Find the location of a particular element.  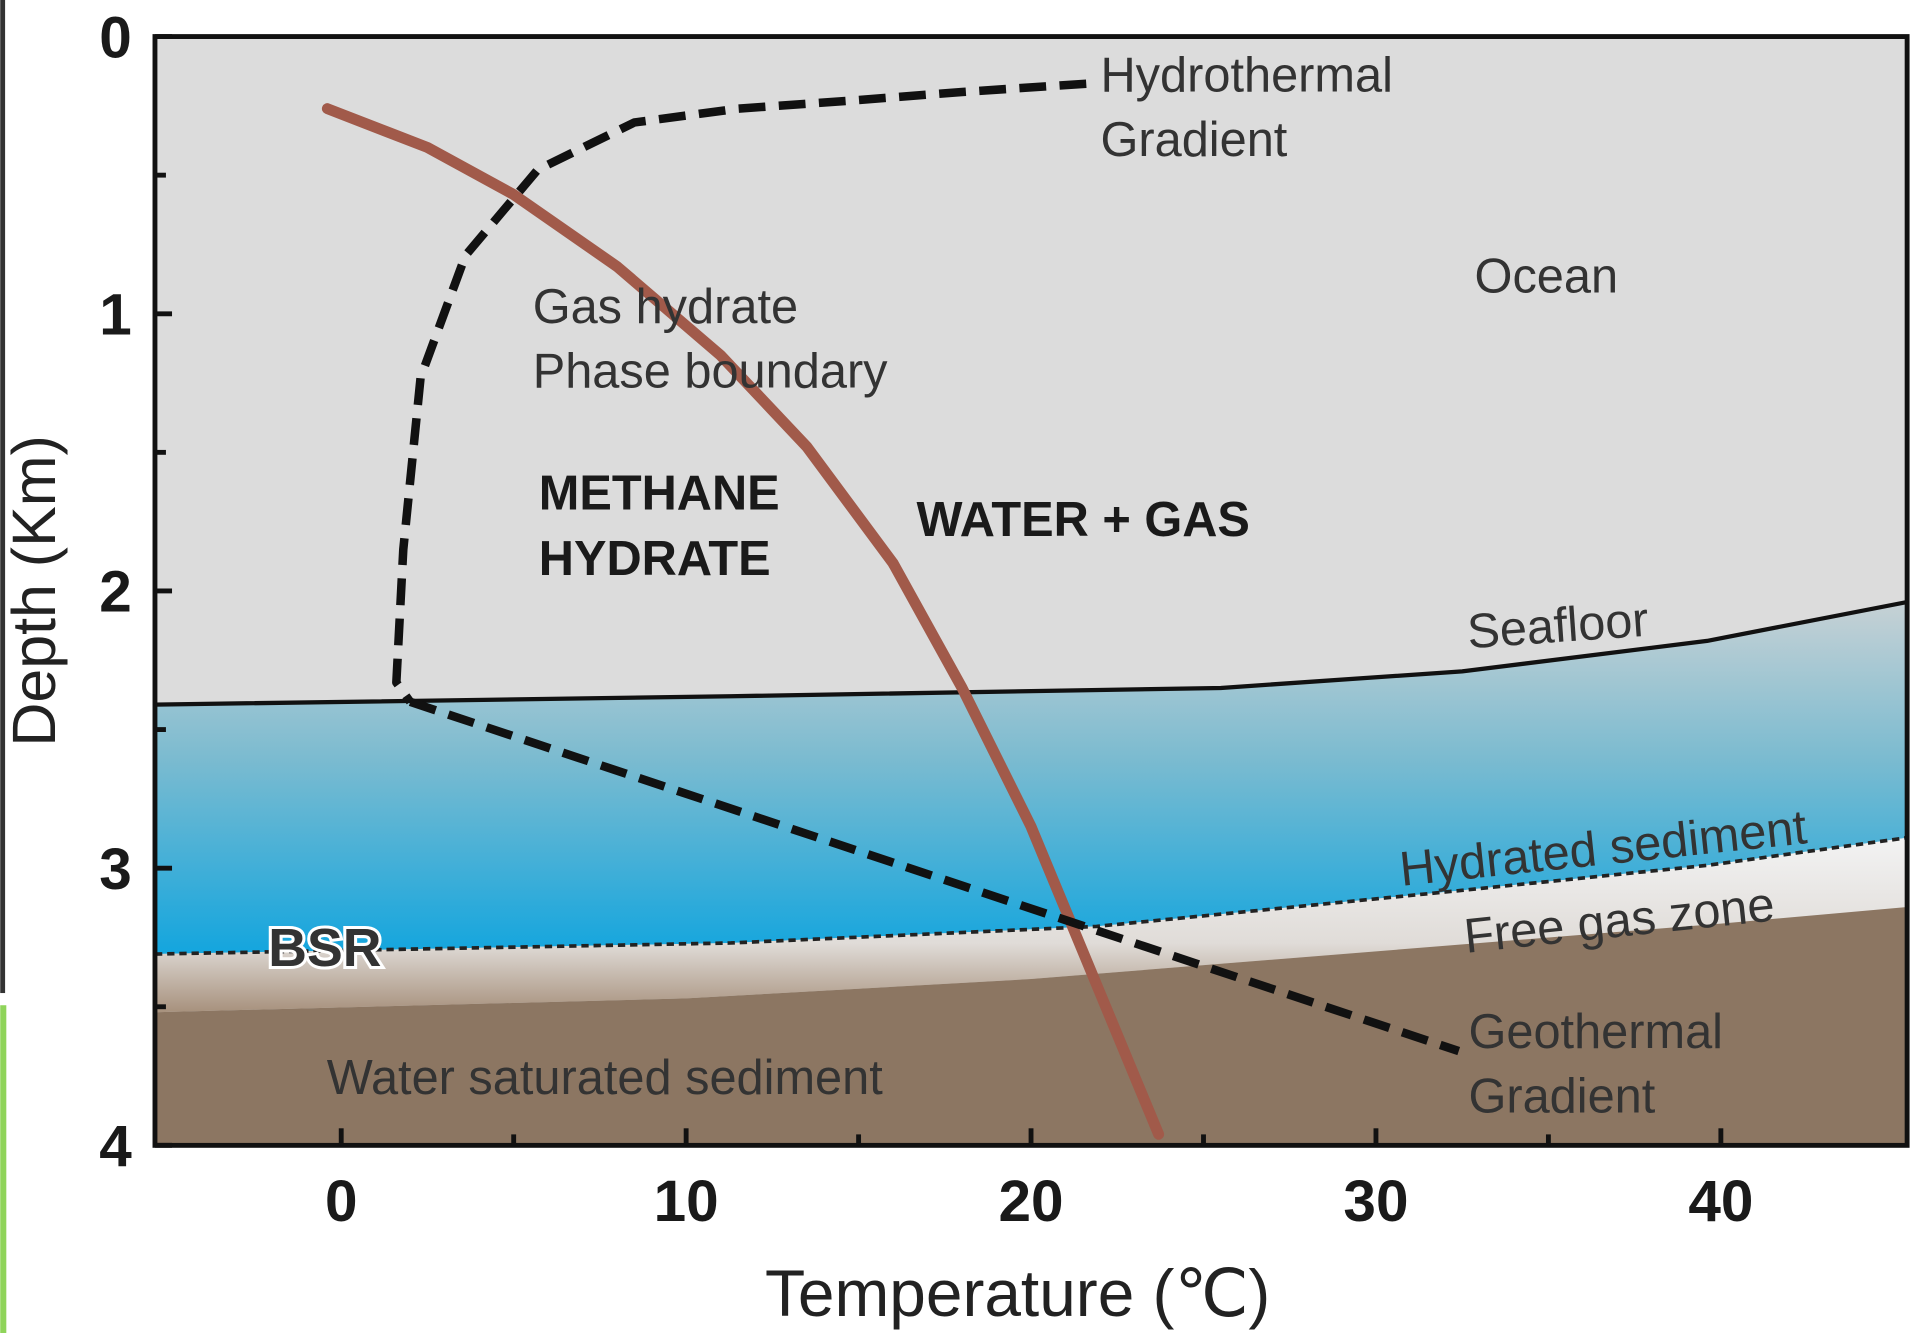

series-label: Gas hydrate Phase boundary is located at coordinates (710, 339).